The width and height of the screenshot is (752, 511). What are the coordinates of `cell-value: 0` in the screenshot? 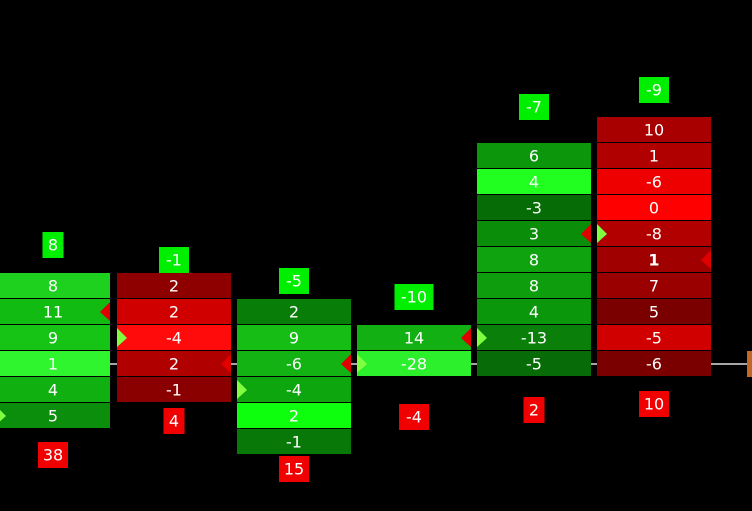 It's located at (654, 208).